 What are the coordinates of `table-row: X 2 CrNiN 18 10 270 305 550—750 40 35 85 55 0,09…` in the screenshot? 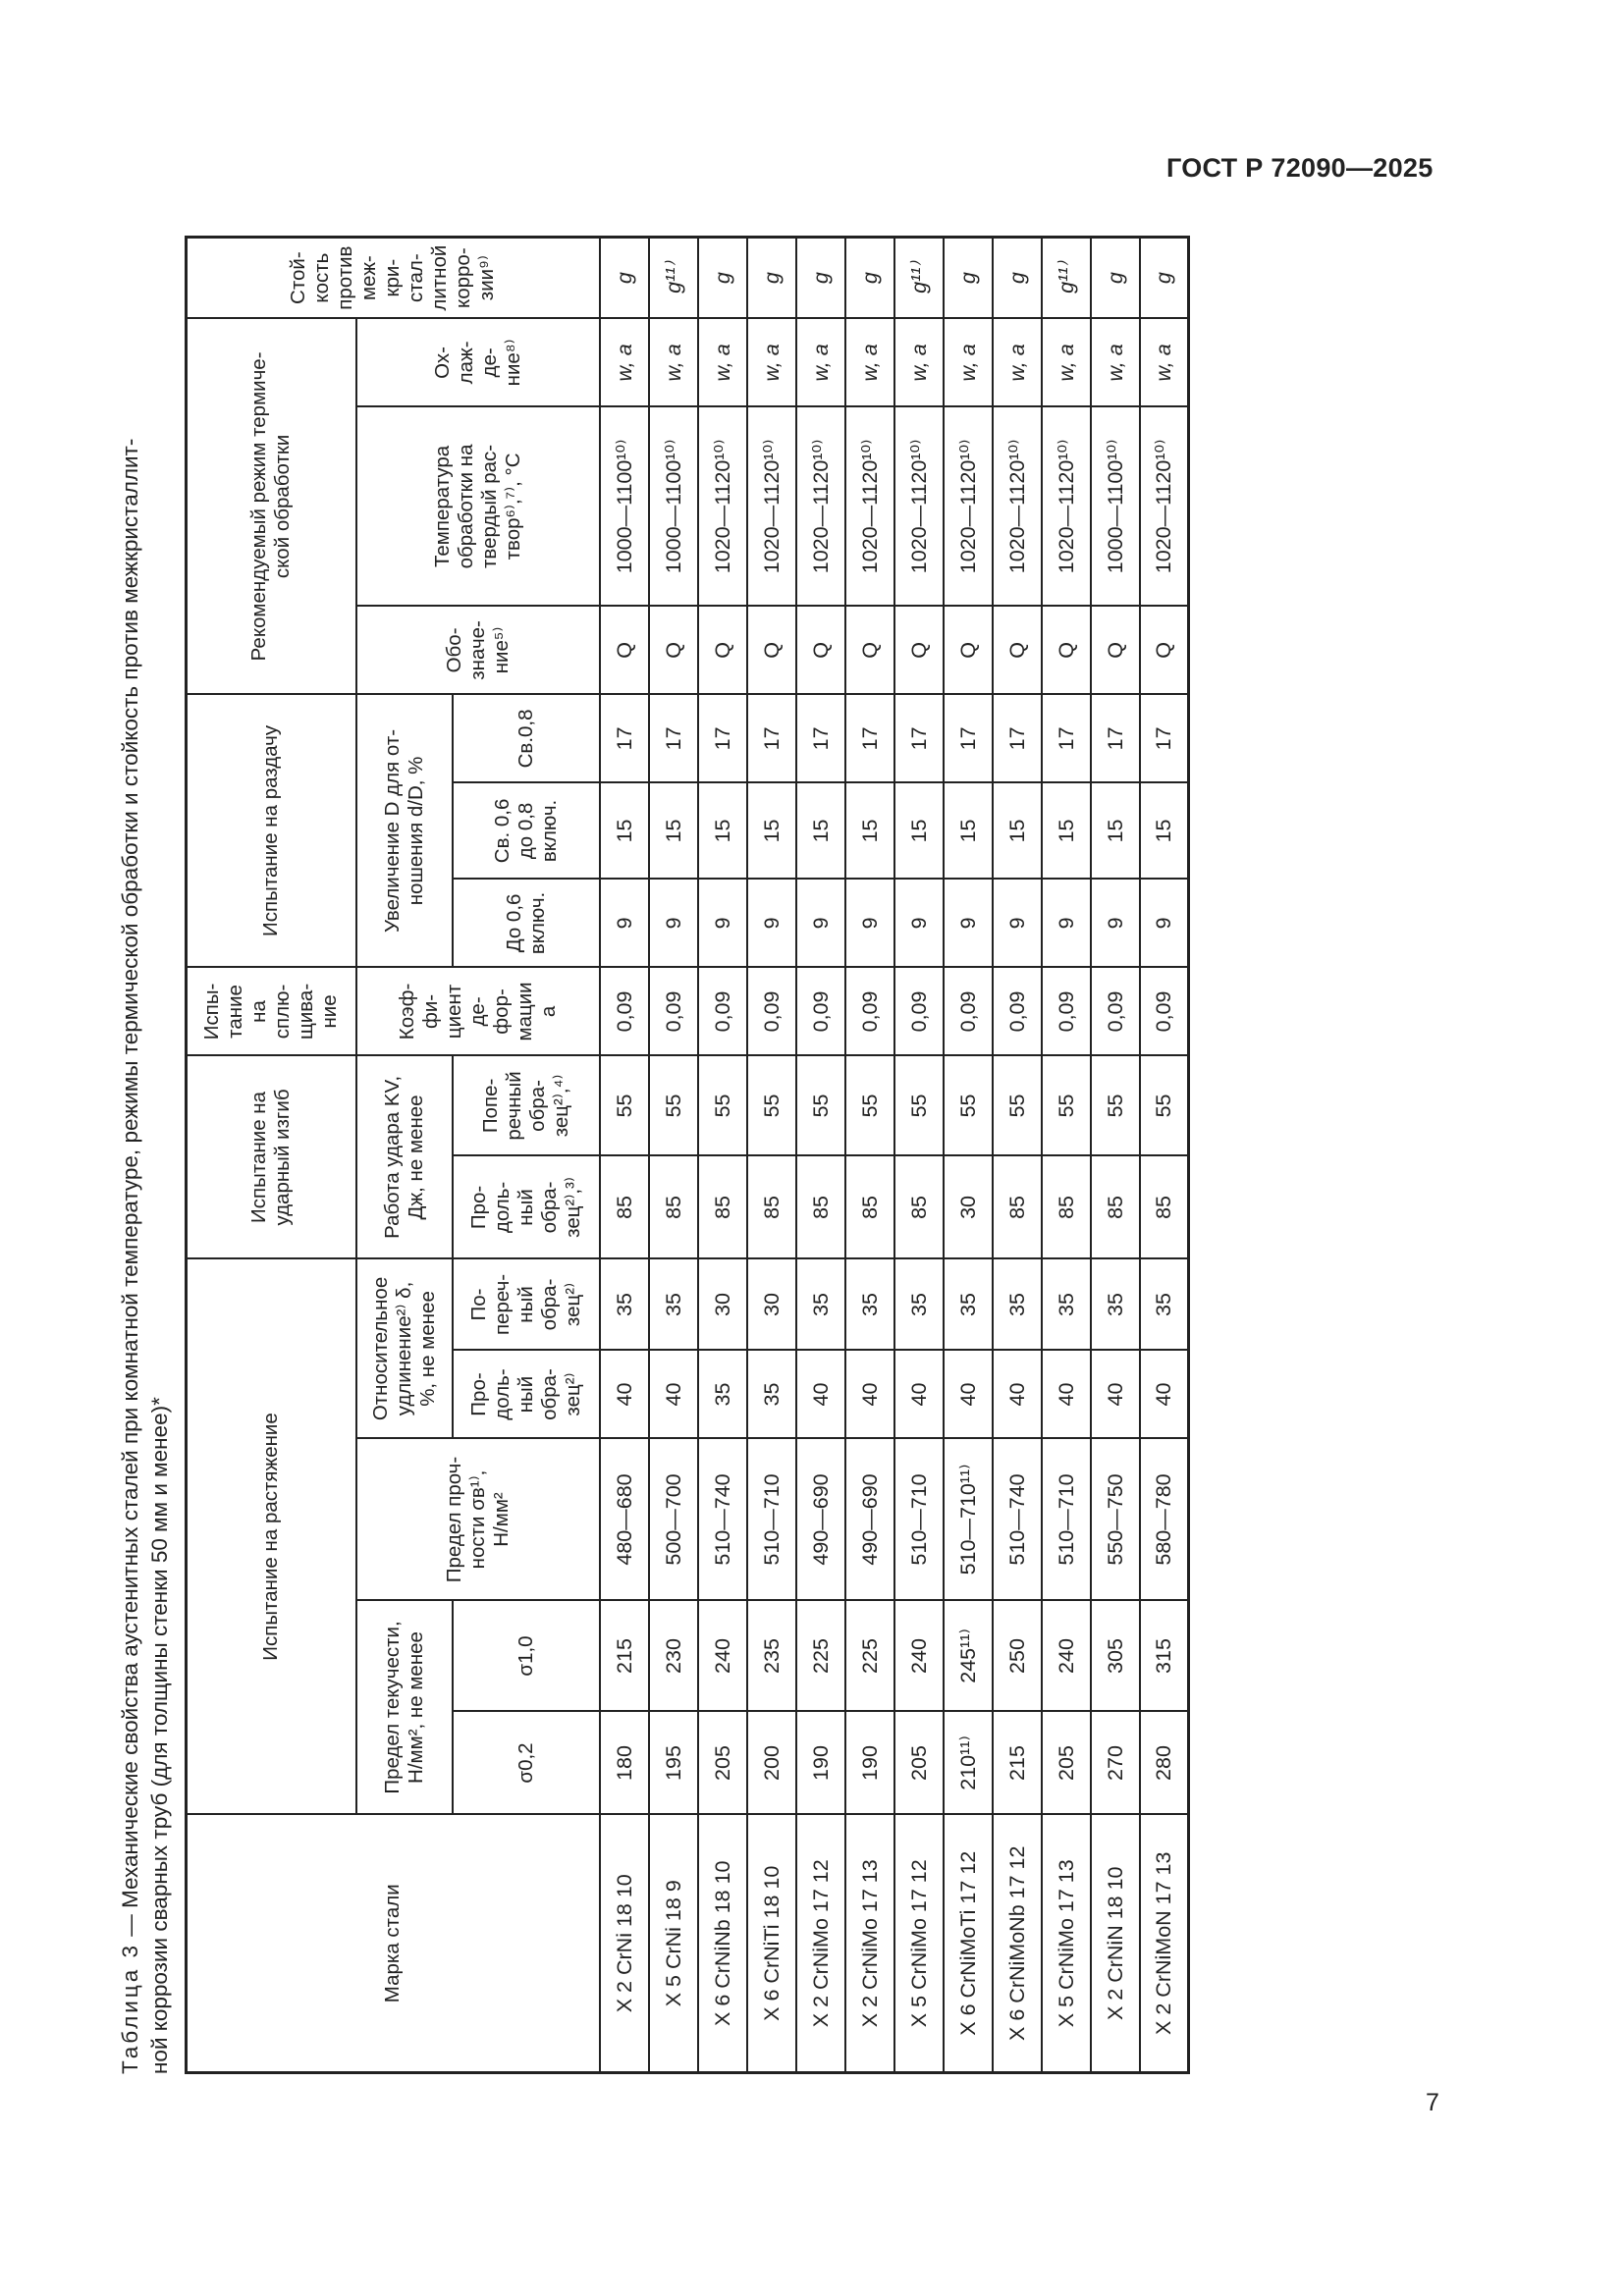 It's located at (1115, 1155).